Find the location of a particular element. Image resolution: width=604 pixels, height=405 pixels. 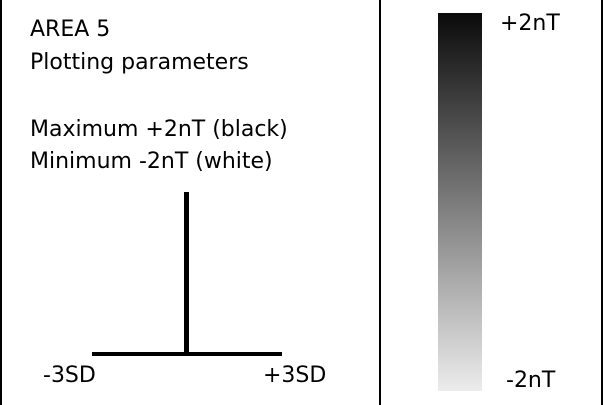

scale-min-label: -2nT is located at coordinates (531, 380).